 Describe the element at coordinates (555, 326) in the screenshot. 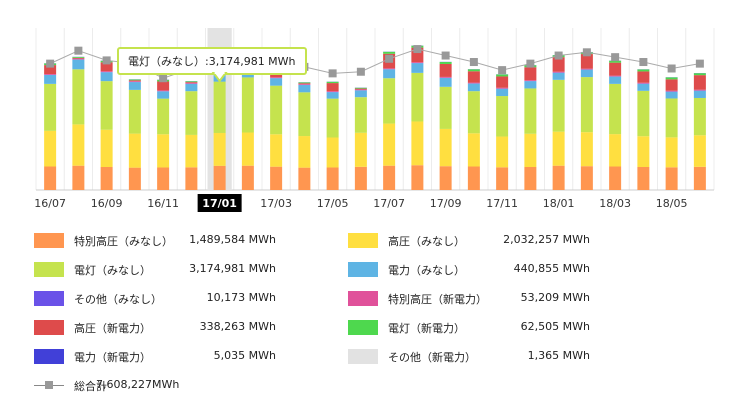

I see `legend-value: 62,505 MWh` at that location.